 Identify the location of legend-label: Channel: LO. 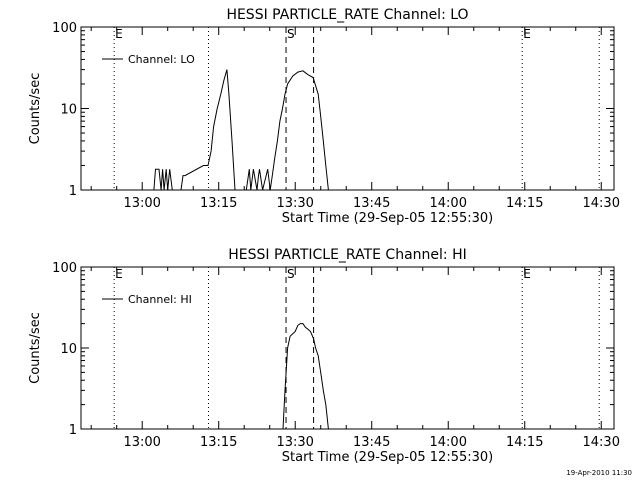
(161, 59).